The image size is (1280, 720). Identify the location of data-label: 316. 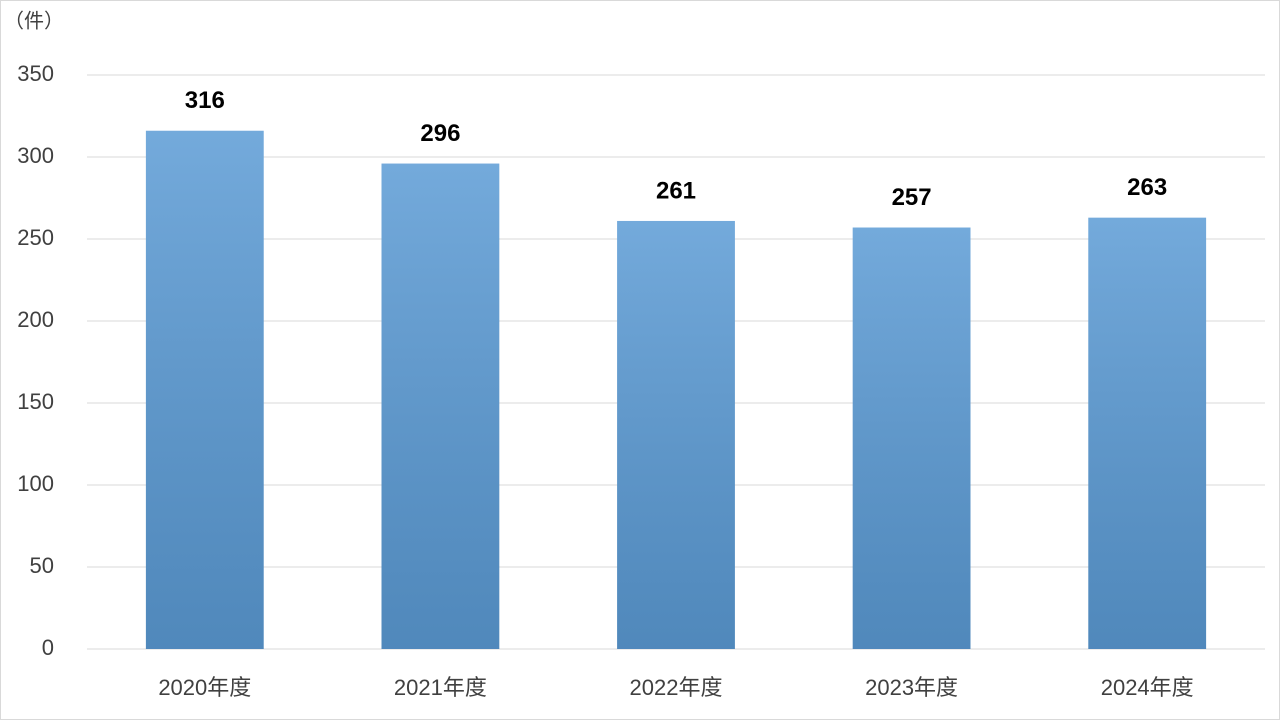
(205, 100).